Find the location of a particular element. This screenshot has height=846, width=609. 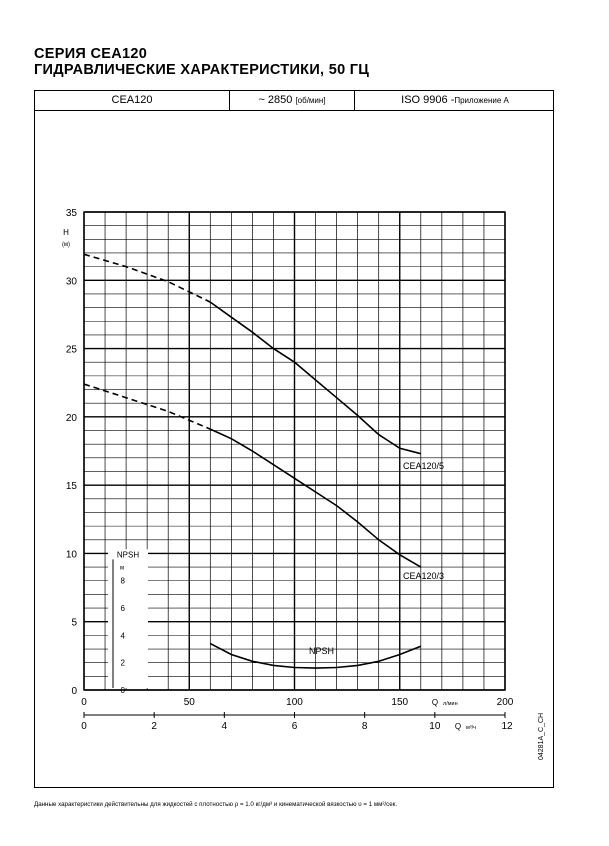

x2-axis-unit: м³/ч is located at coordinates (471, 728).